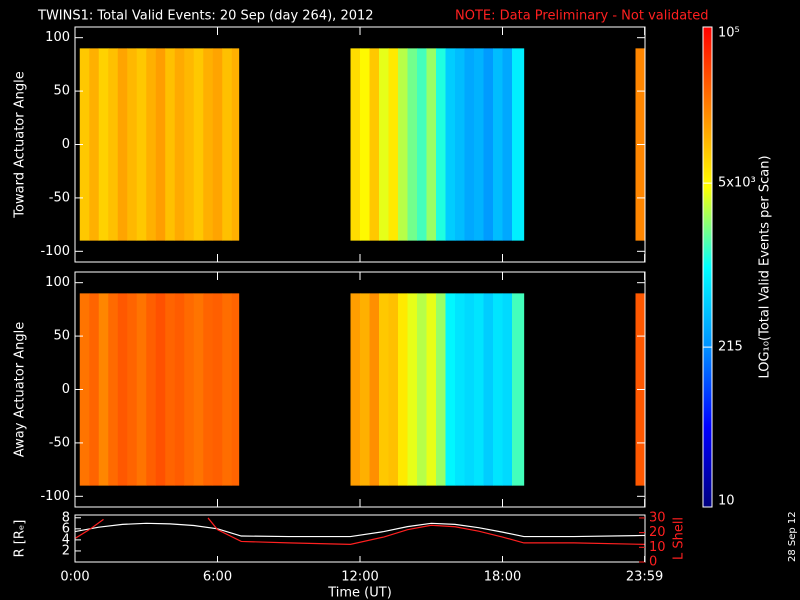  What do you see at coordinates (359, 577) in the screenshot?
I see `x-tick-label: 12:00` at bounding box center [359, 577].